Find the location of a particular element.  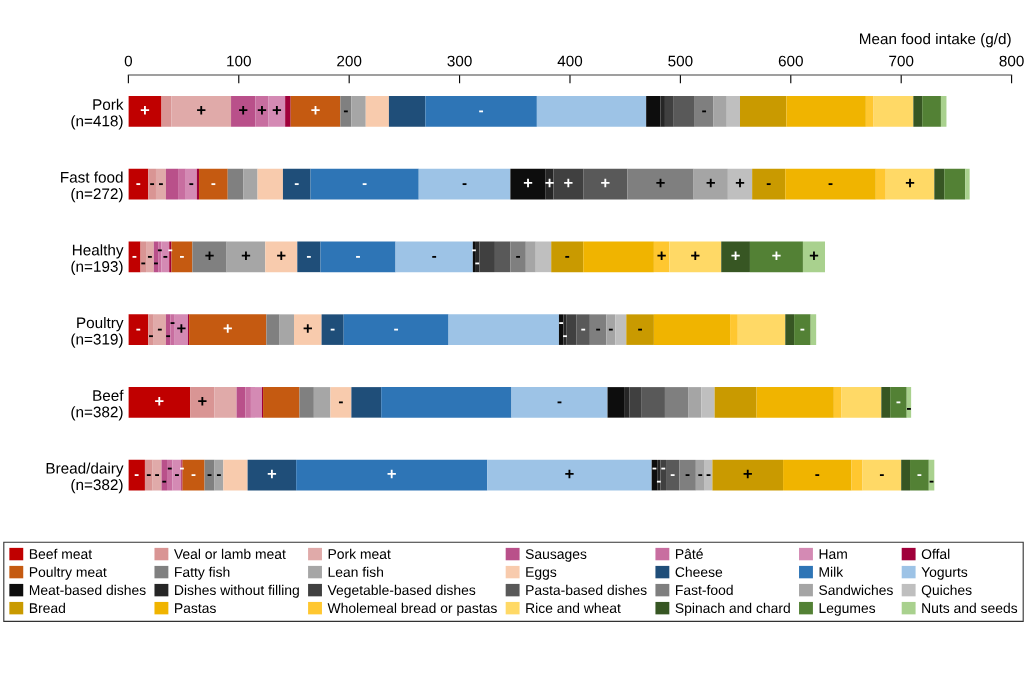

legend-label: Spinach and chard is located at coordinates (732, 609).